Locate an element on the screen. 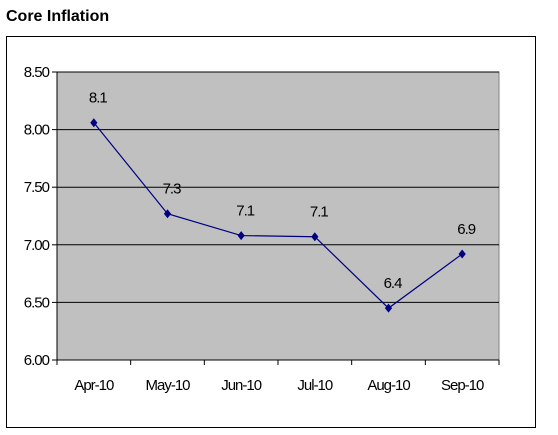 Image resolution: width=558 pixels, height=435 pixels. data-label: 8.1 is located at coordinates (98, 98).